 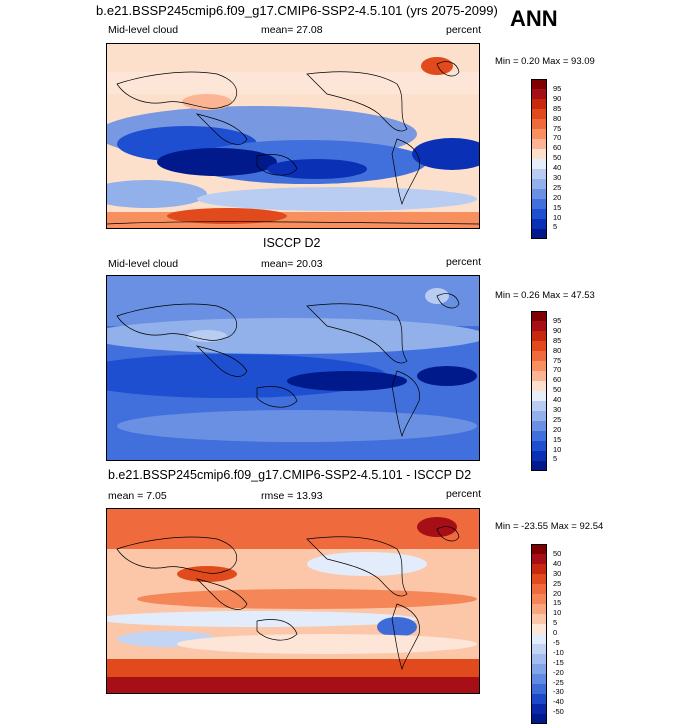 I want to click on colorbar-tick-label: -20, so click(x=558, y=672).